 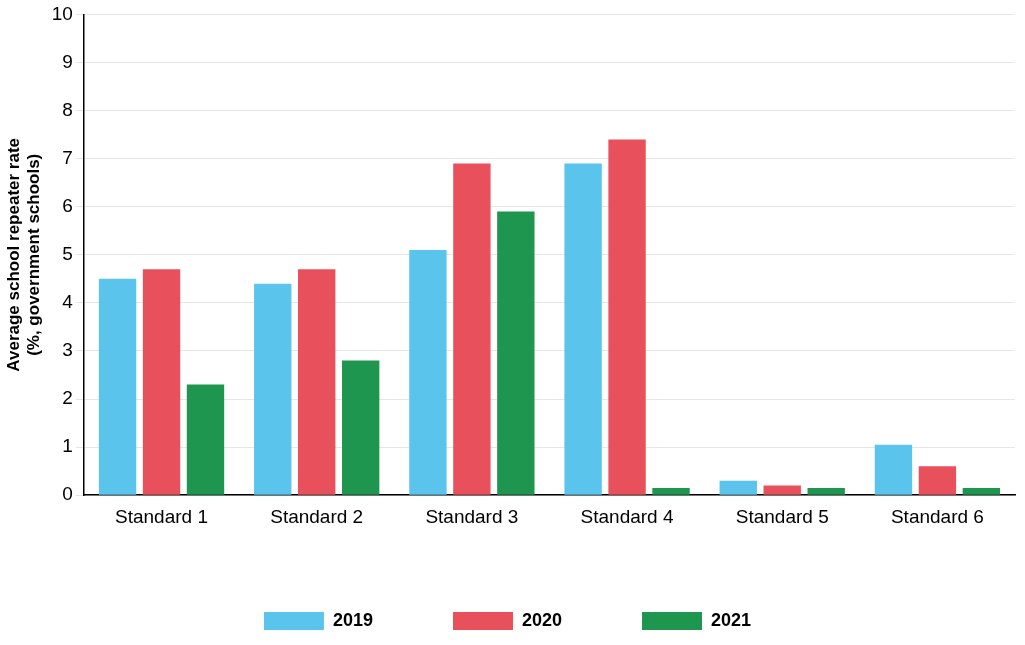 I want to click on x-tick-label: Standard 6, so click(x=937, y=516).